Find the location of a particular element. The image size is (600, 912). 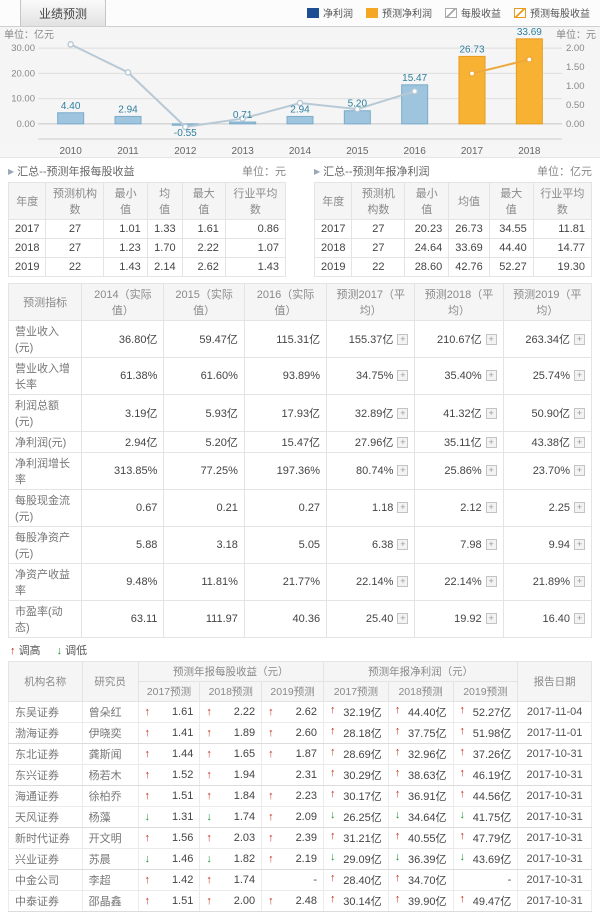

forecast-value: 51.98亿 is located at coordinates (492, 734).